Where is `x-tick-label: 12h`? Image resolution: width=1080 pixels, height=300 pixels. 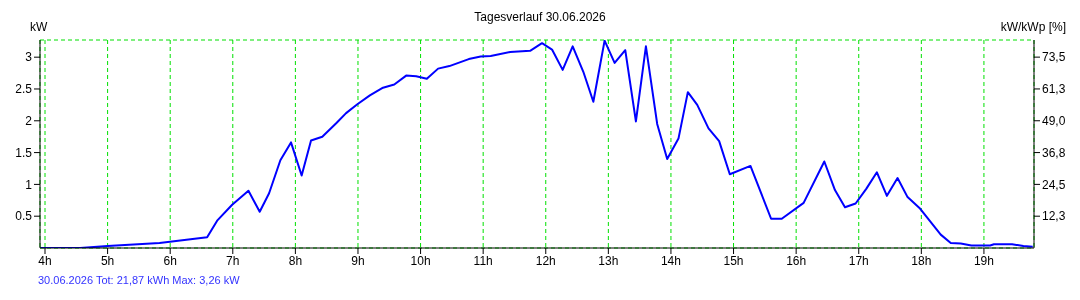
x-tick-label: 12h is located at coordinates (545, 260).